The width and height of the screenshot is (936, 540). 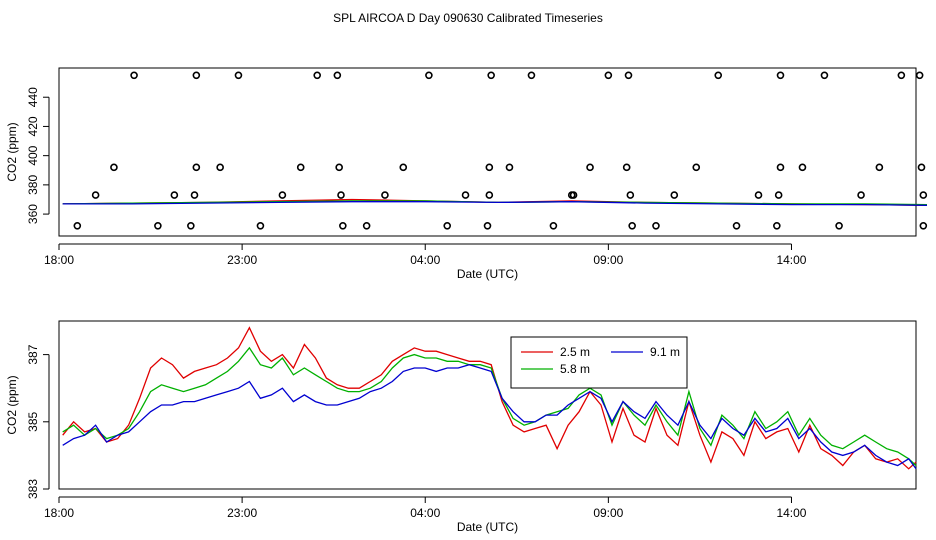 What do you see at coordinates (33, 155) in the screenshot?
I see `y-tick-label: 400` at bounding box center [33, 155].